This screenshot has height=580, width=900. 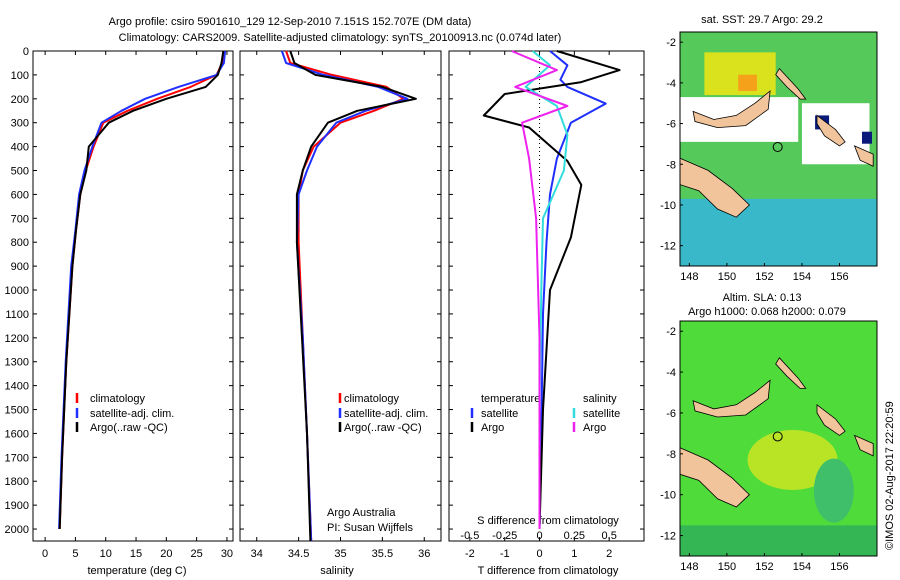 What do you see at coordinates (20, 124) in the screenshot?
I see `y-tick-label: 300` at bounding box center [20, 124].